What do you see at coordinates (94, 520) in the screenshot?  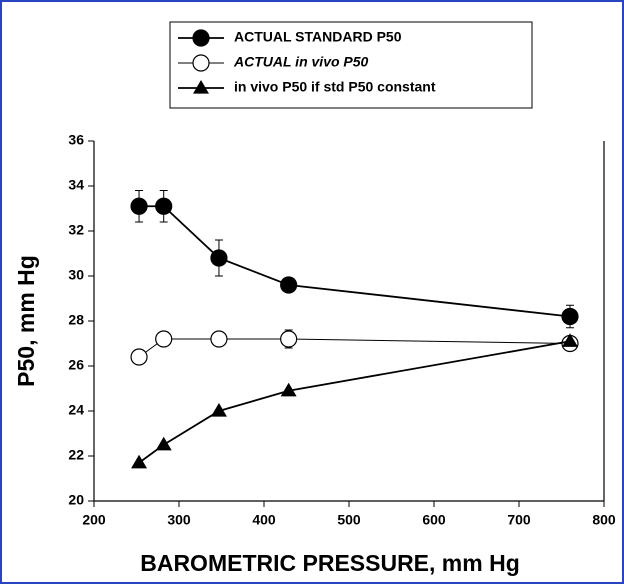 I see `x-tick-label: 200` at bounding box center [94, 520].